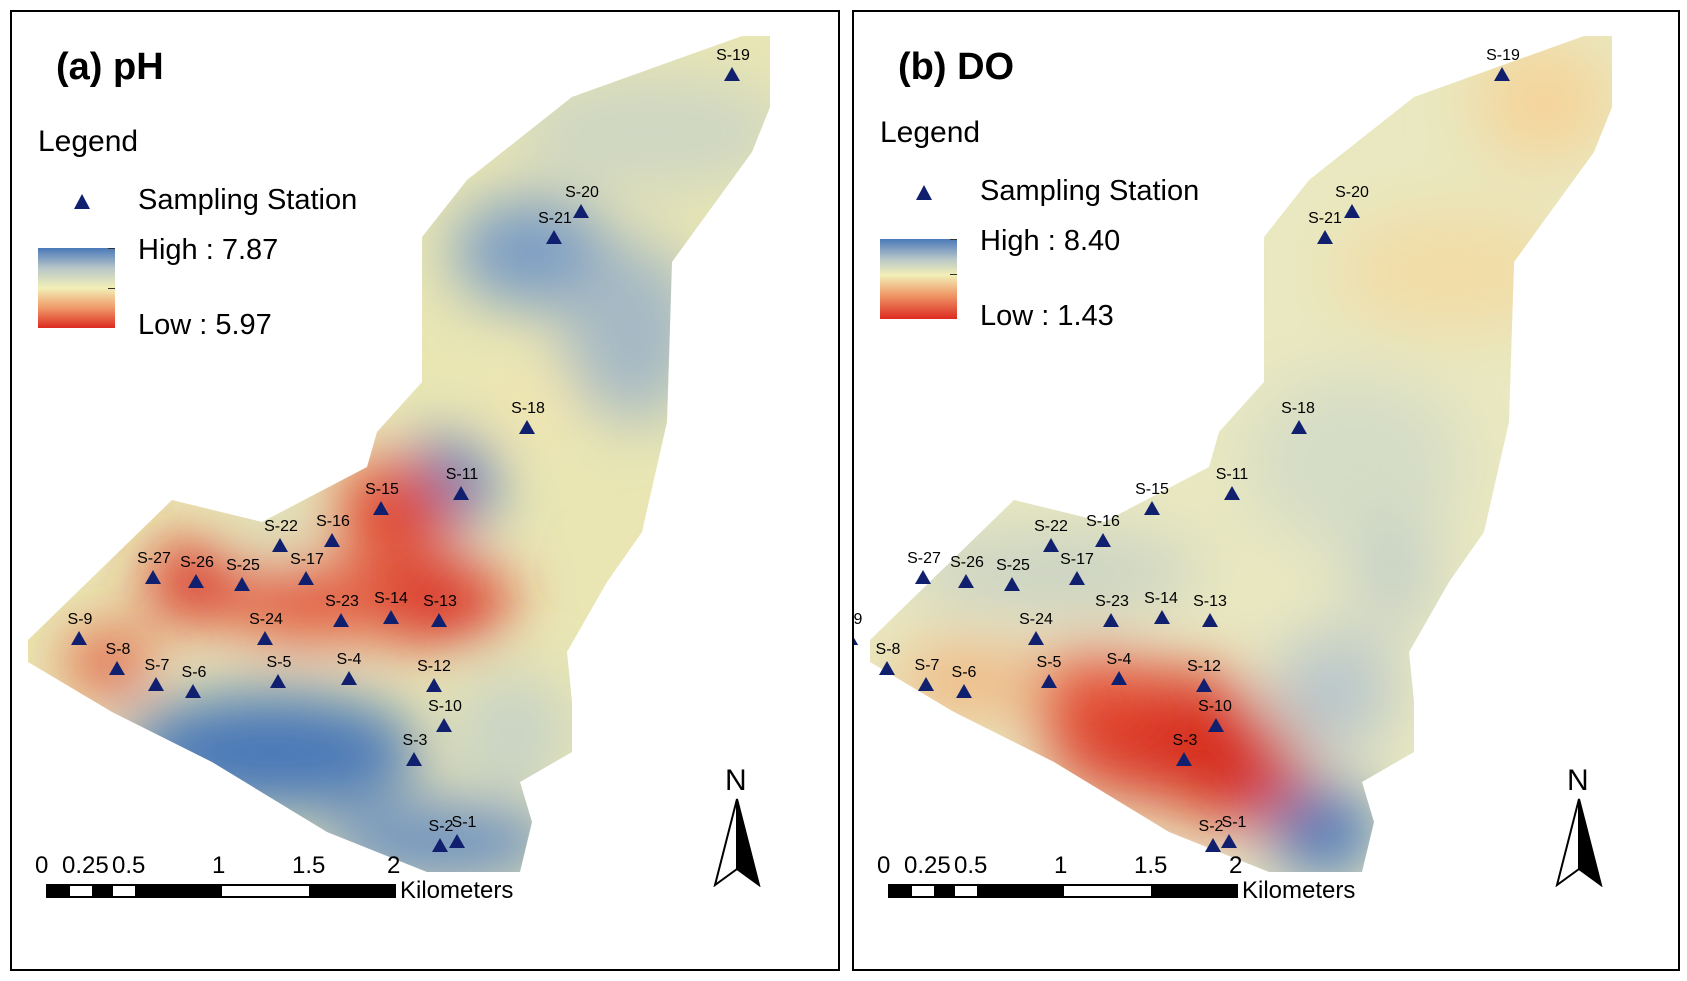 This screenshot has width=1687, height=981. I want to click on station-label: S-21, so click(555, 218).